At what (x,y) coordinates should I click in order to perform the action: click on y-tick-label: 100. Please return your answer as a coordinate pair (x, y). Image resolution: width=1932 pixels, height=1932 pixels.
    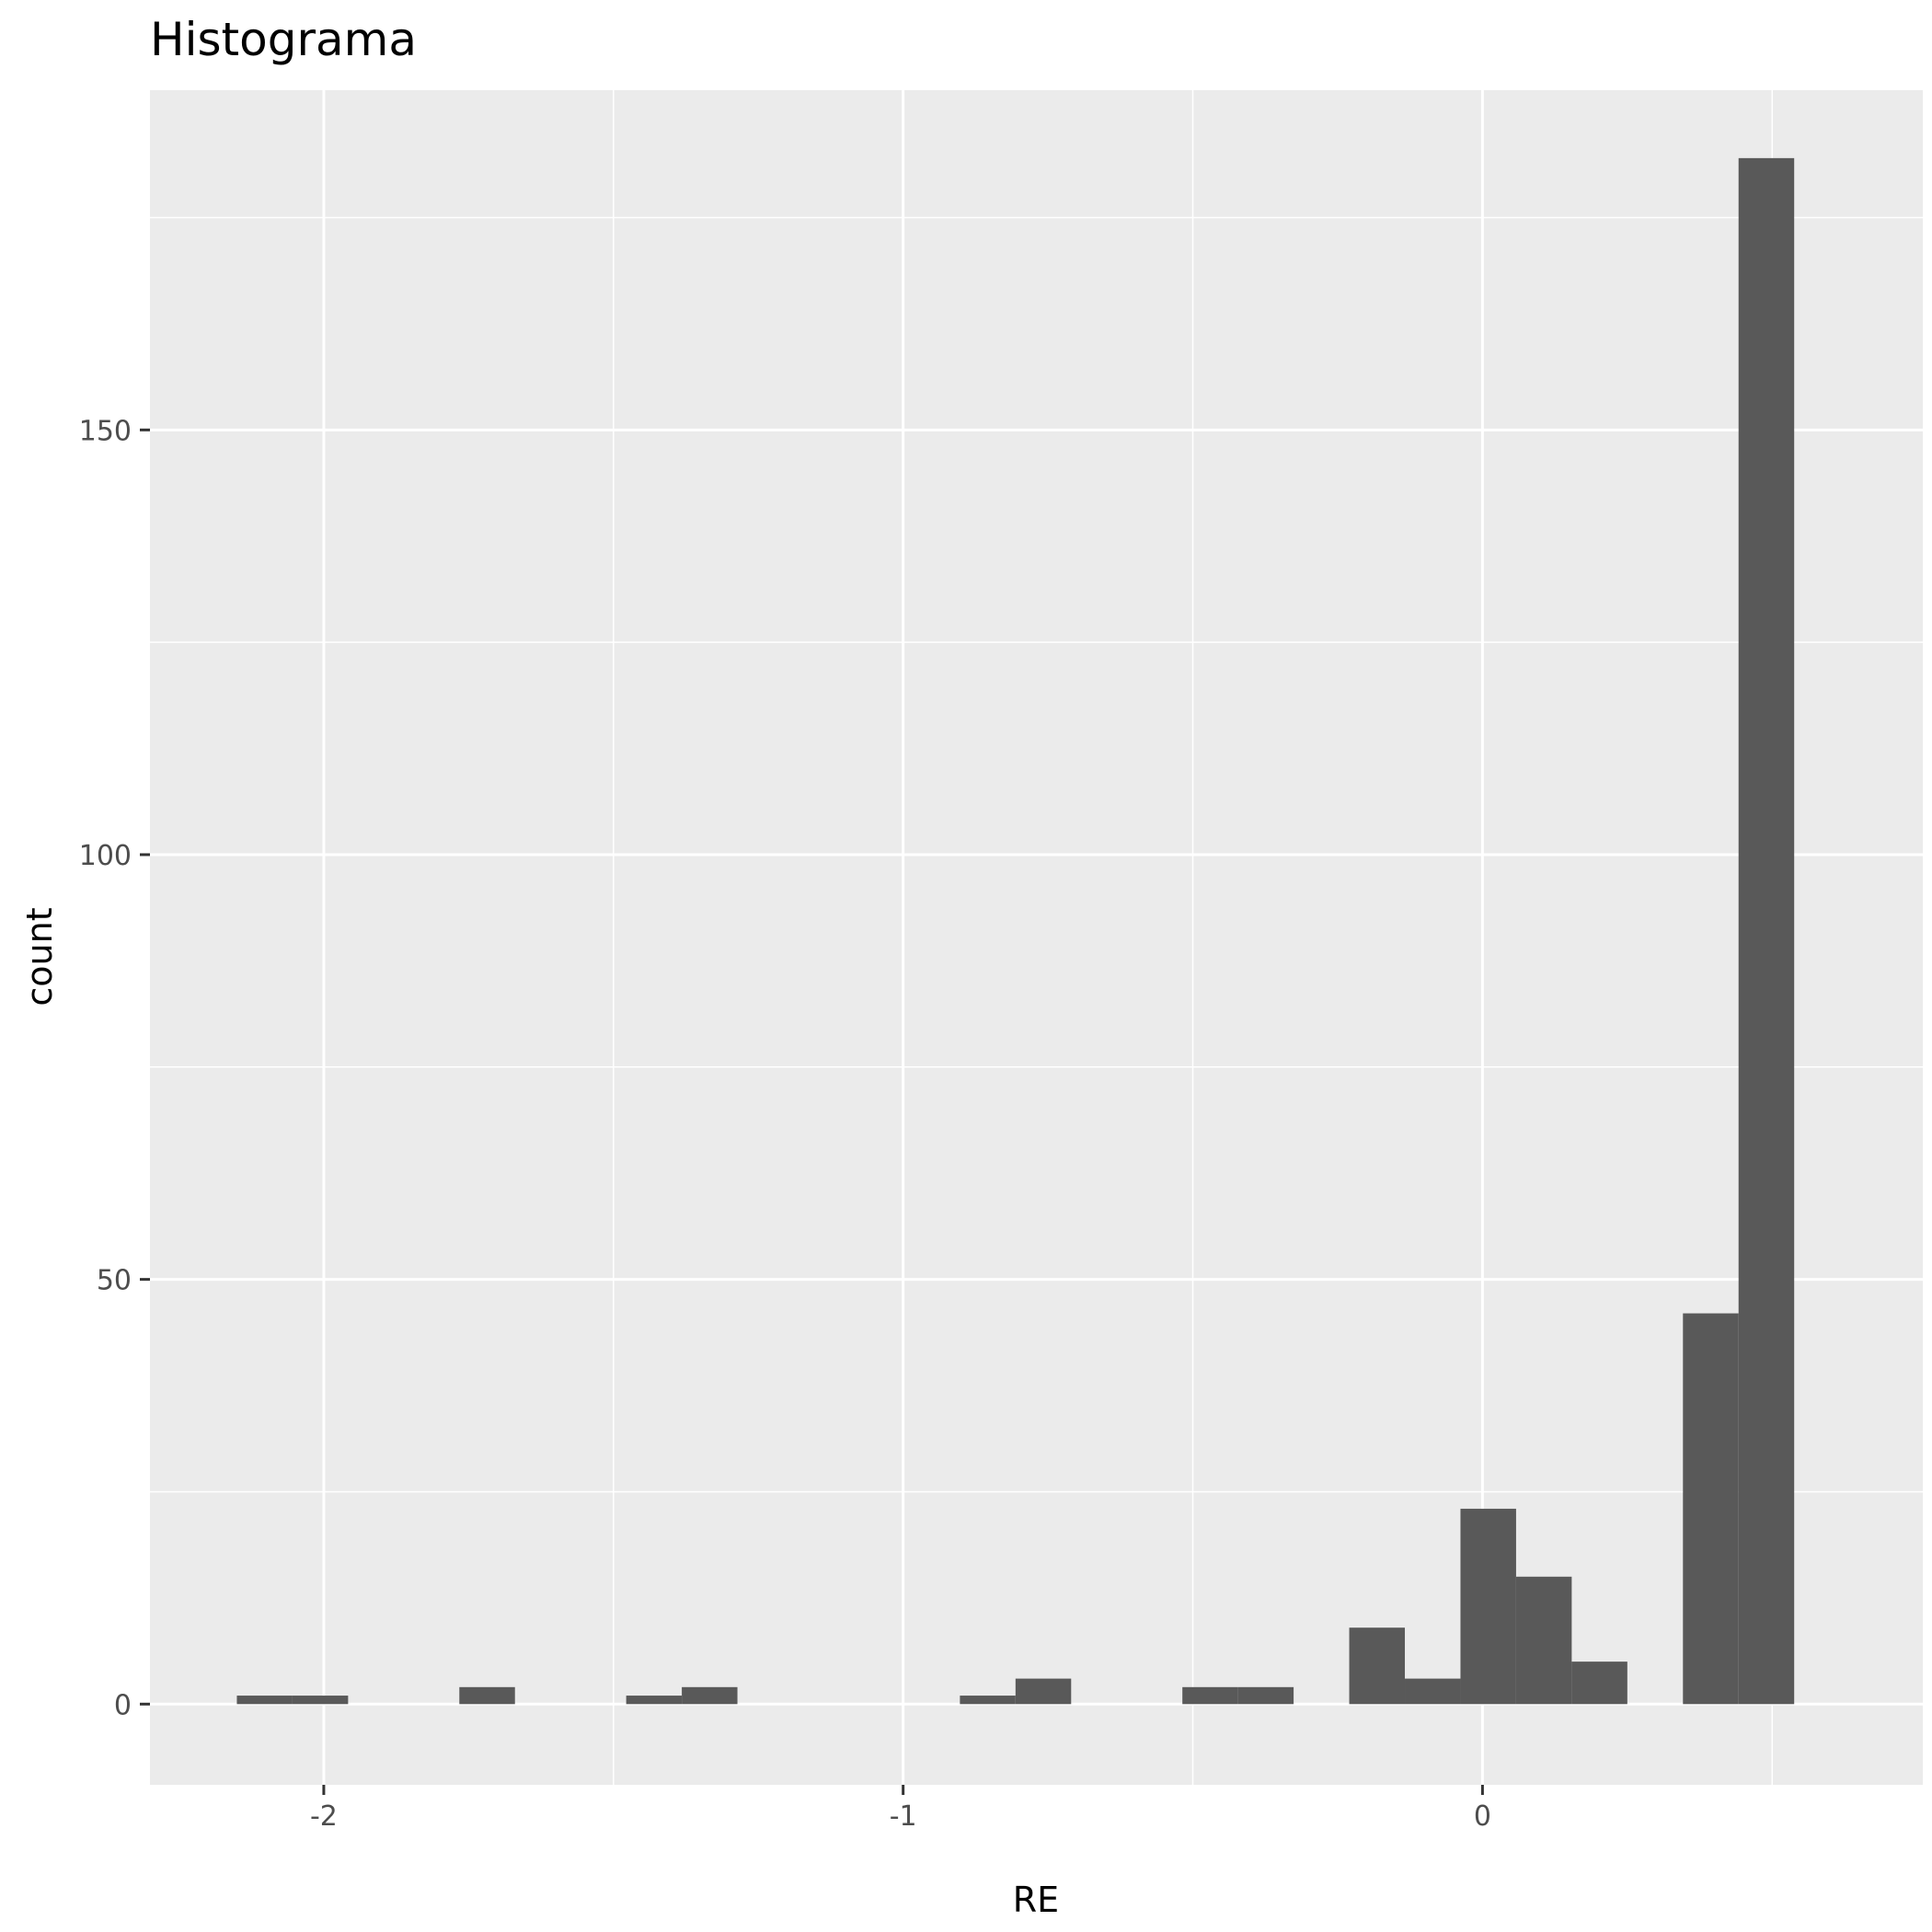
    Looking at the image, I should click on (105, 856).